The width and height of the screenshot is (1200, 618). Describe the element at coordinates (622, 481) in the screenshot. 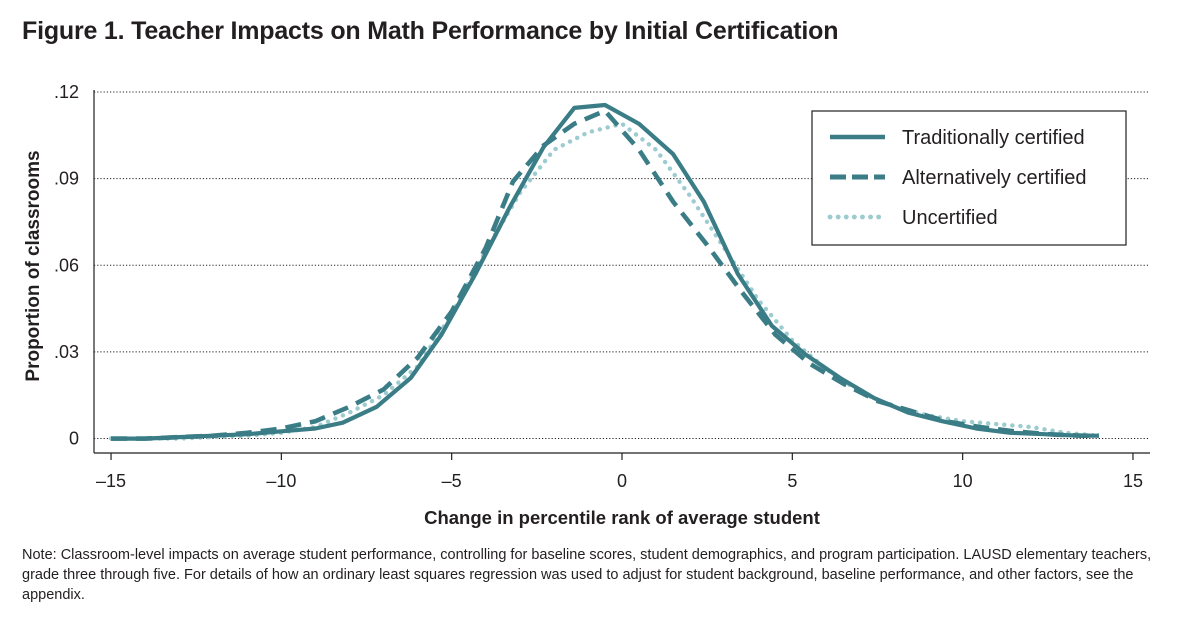

I see `x-tick-label: 0` at that location.